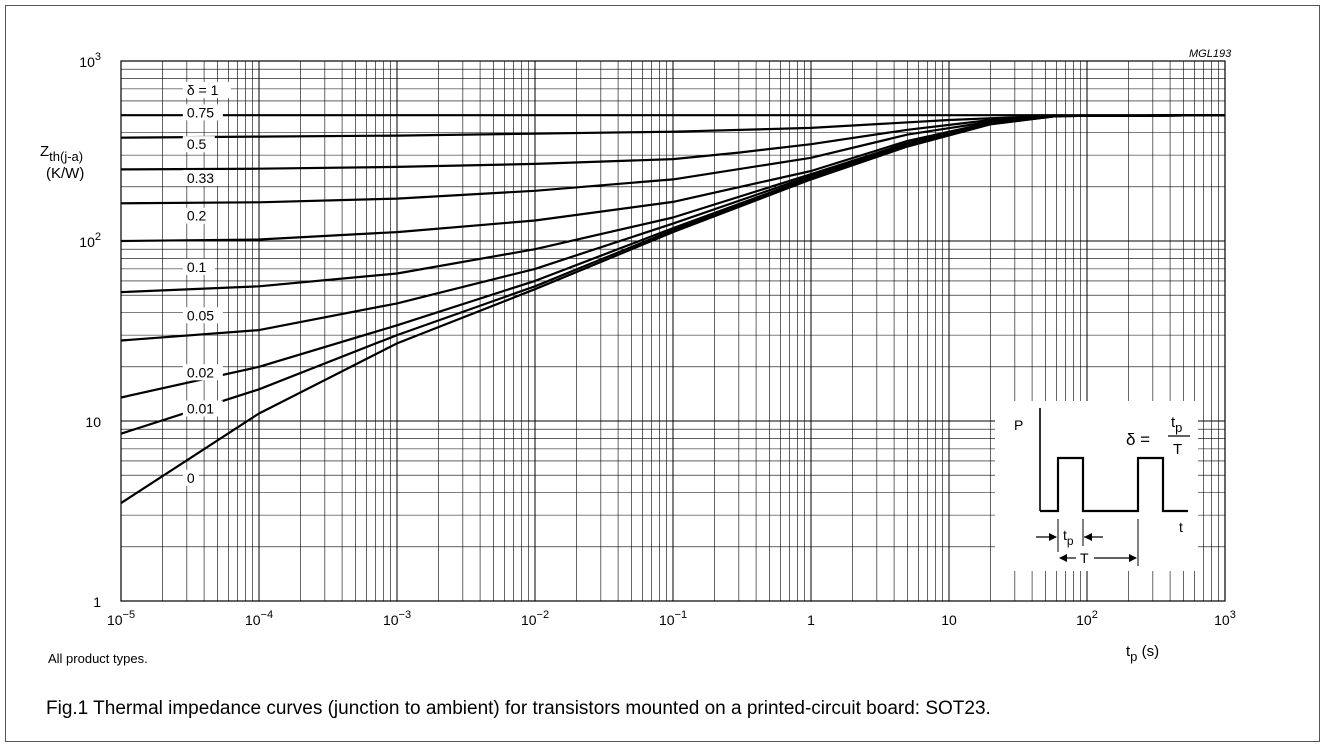 The height and width of the screenshot is (749, 1327). Describe the element at coordinates (1068, 537) in the screenshot. I see `inset-tp-label: tp` at that location.